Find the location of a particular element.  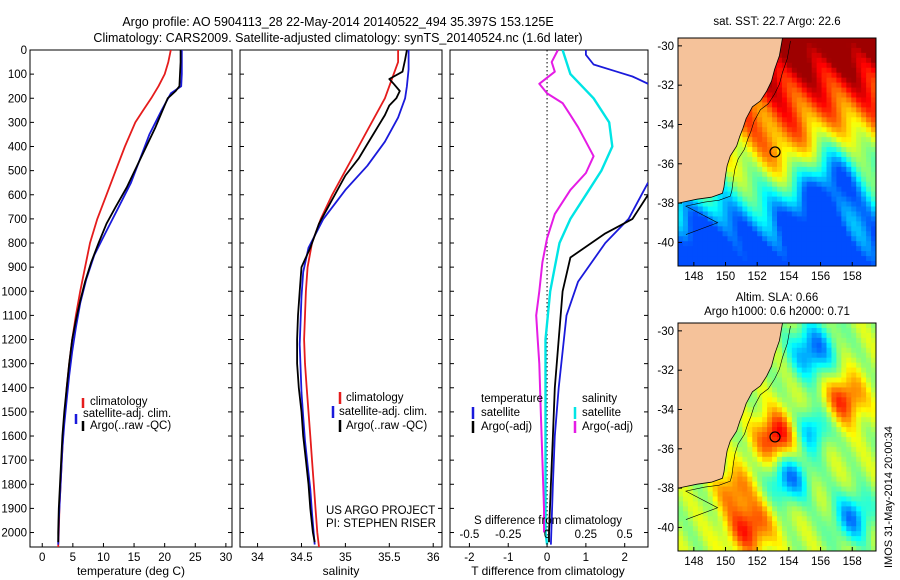

temperature-xtick-label: 30 is located at coordinates (225, 558).